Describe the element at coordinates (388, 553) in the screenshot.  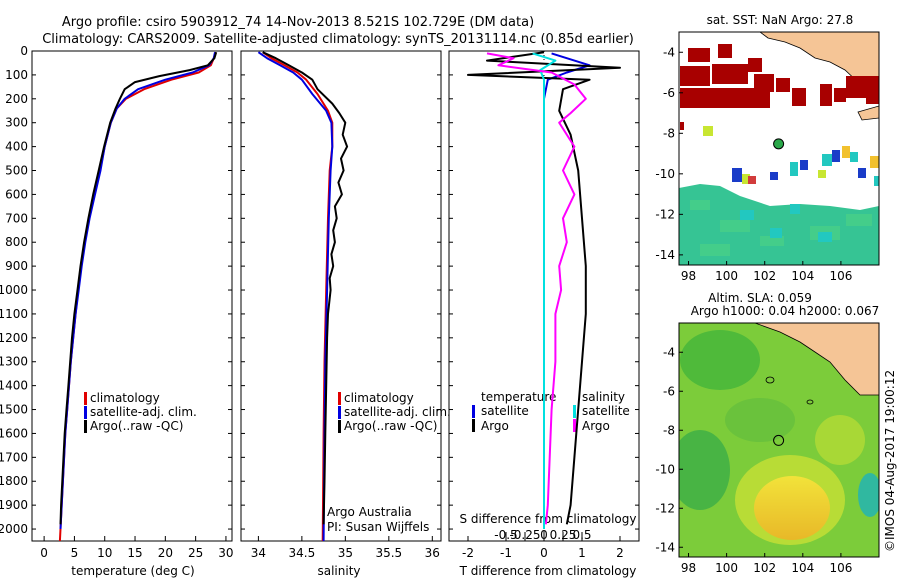
I see `salinity-x-tick-label: 35.5` at that location.